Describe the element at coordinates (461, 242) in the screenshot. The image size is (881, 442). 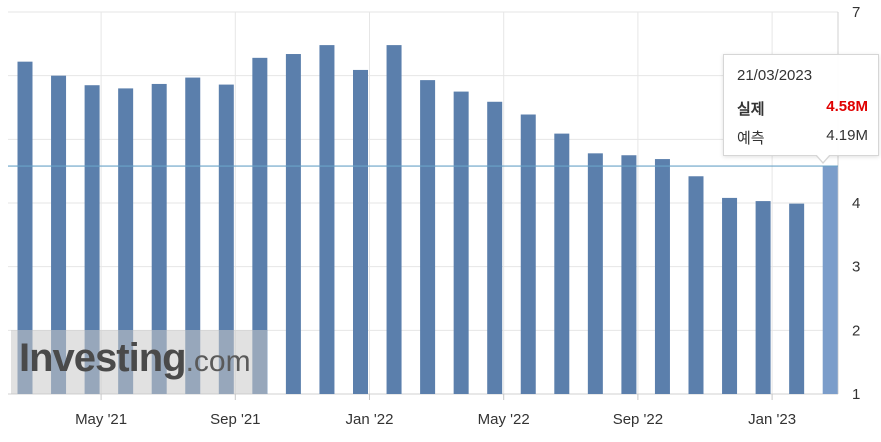
I see `bar-04/2022` at that location.